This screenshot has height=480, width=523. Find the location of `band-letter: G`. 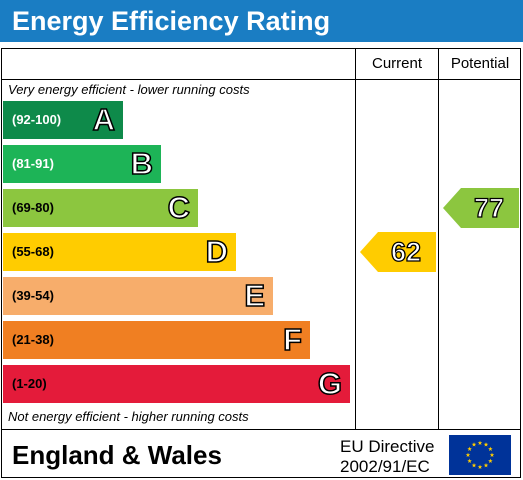

band-letter: G is located at coordinates (330, 383).